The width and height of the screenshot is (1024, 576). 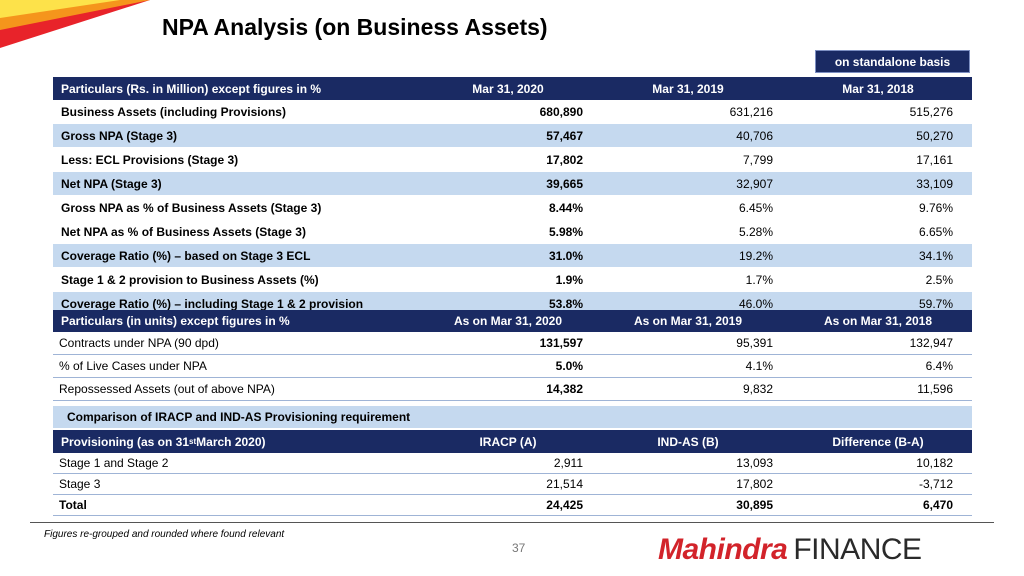 I want to click on cell: 11,596, so click(x=935, y=389).